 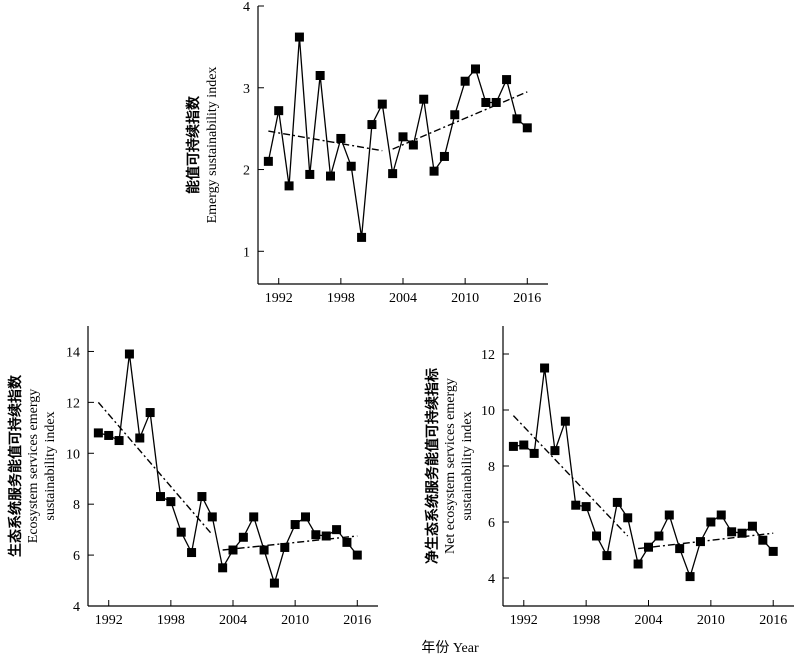 What do you see at coordinates (524, 620) in the screenshot?
I see `bottom-right-x-tick-label: 1992` at bounding box center [524, 620].